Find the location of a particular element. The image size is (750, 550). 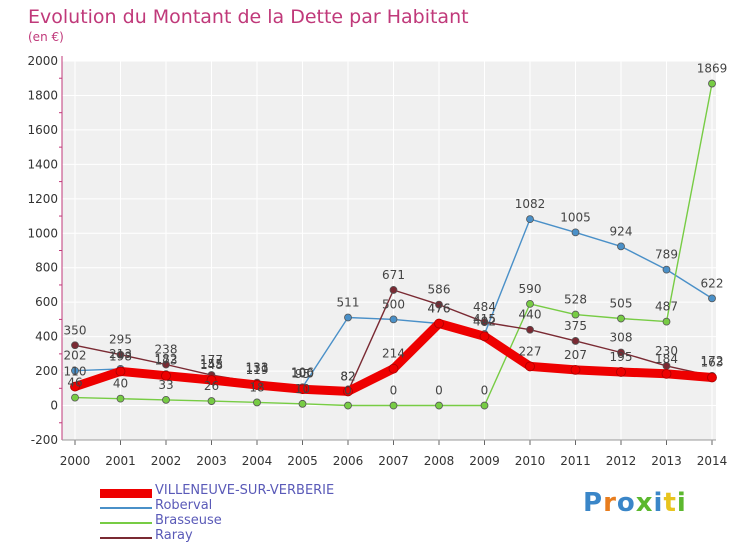

data-label: 0 is located at coordinates (394, 391).